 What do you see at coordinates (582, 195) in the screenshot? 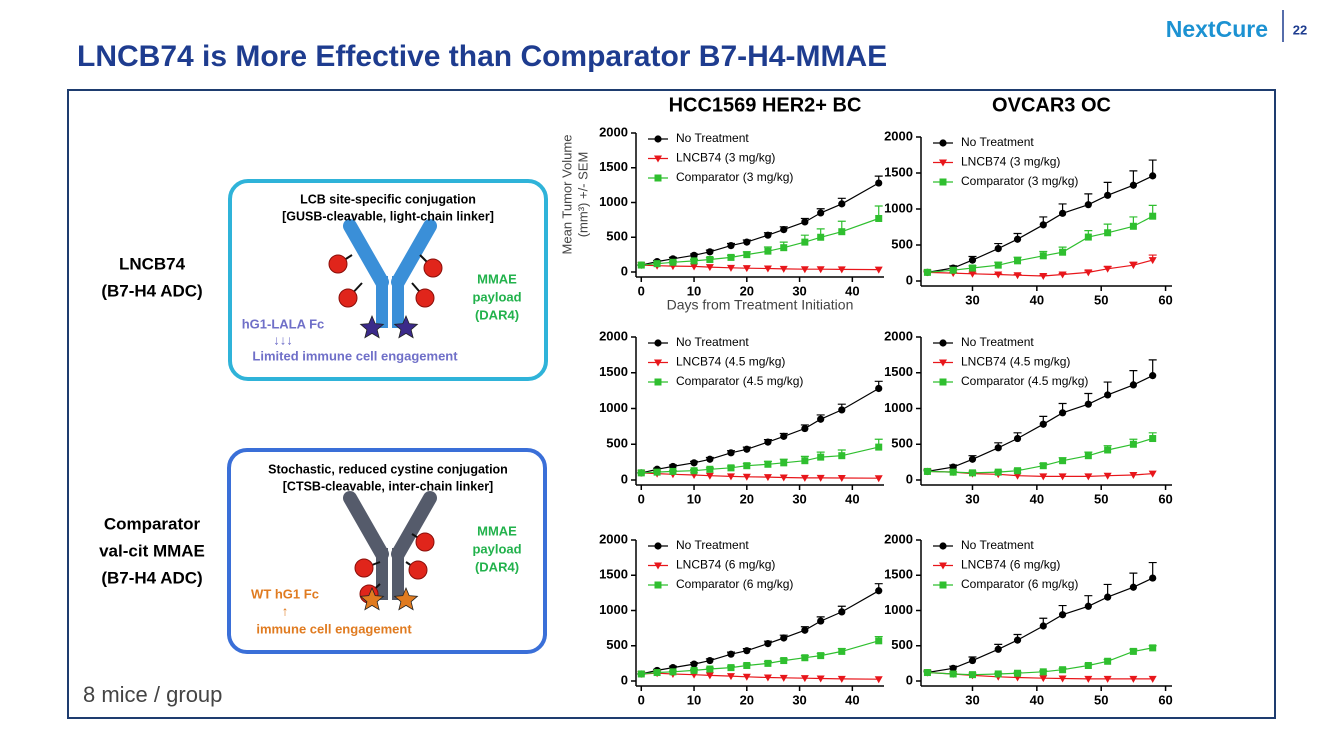
I see `y-axis-label: (mm³) +/- SEM` at bounding box center [582, 195].